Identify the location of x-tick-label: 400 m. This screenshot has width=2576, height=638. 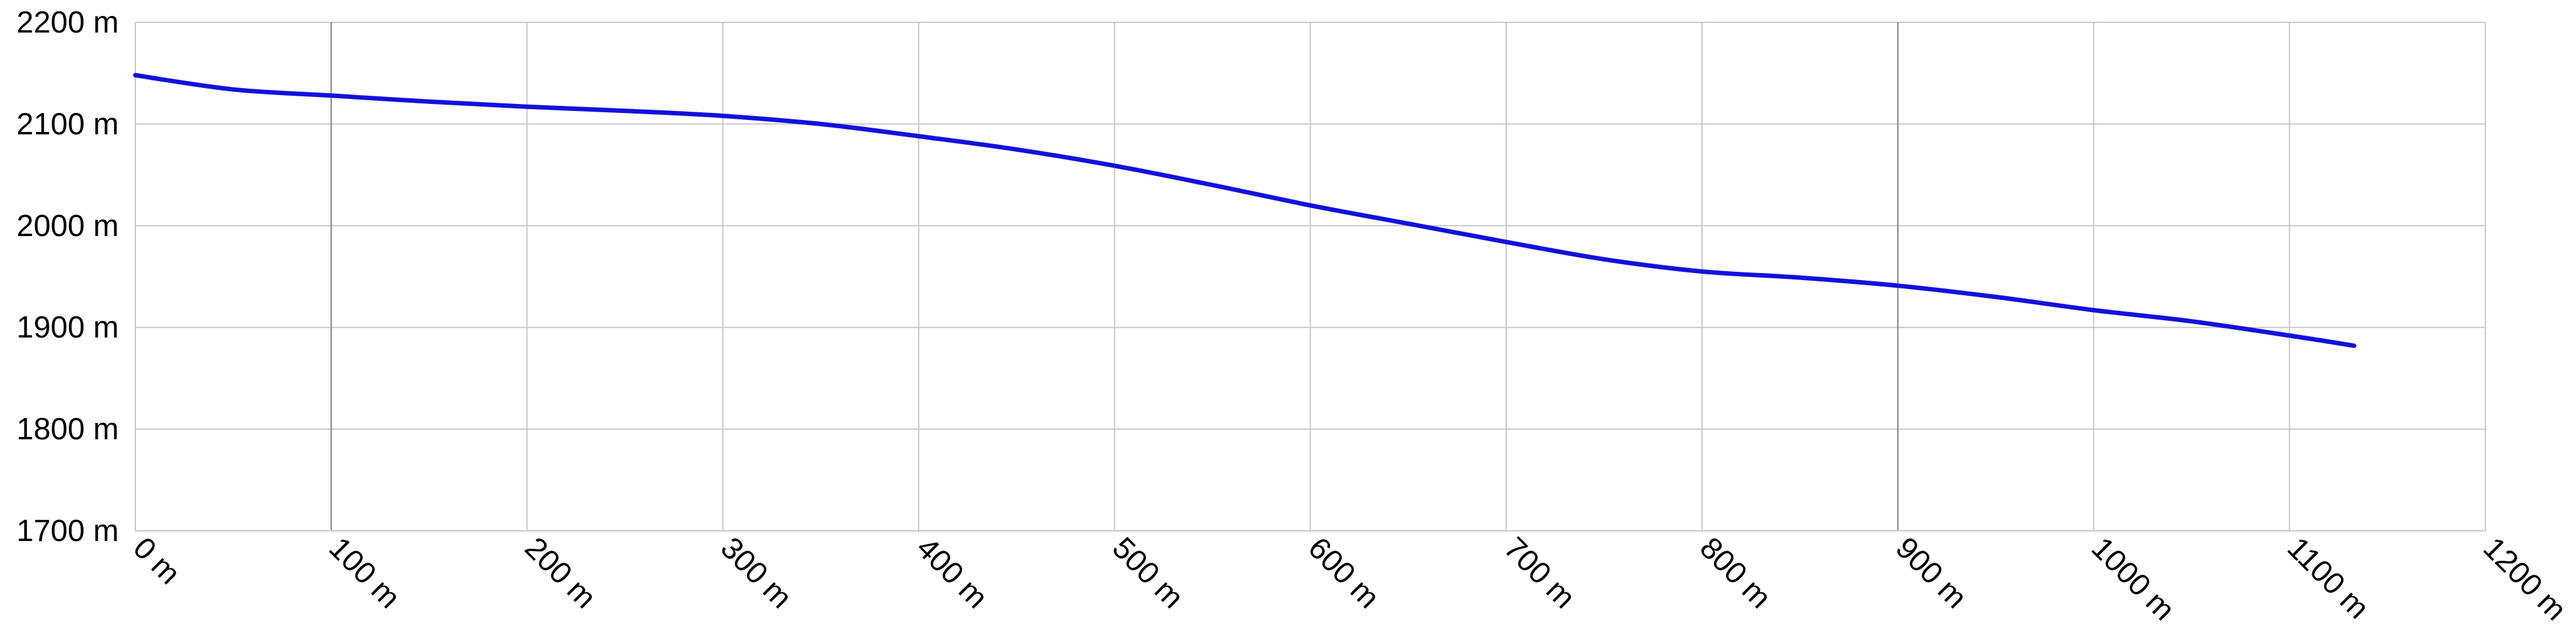
(952, 573).